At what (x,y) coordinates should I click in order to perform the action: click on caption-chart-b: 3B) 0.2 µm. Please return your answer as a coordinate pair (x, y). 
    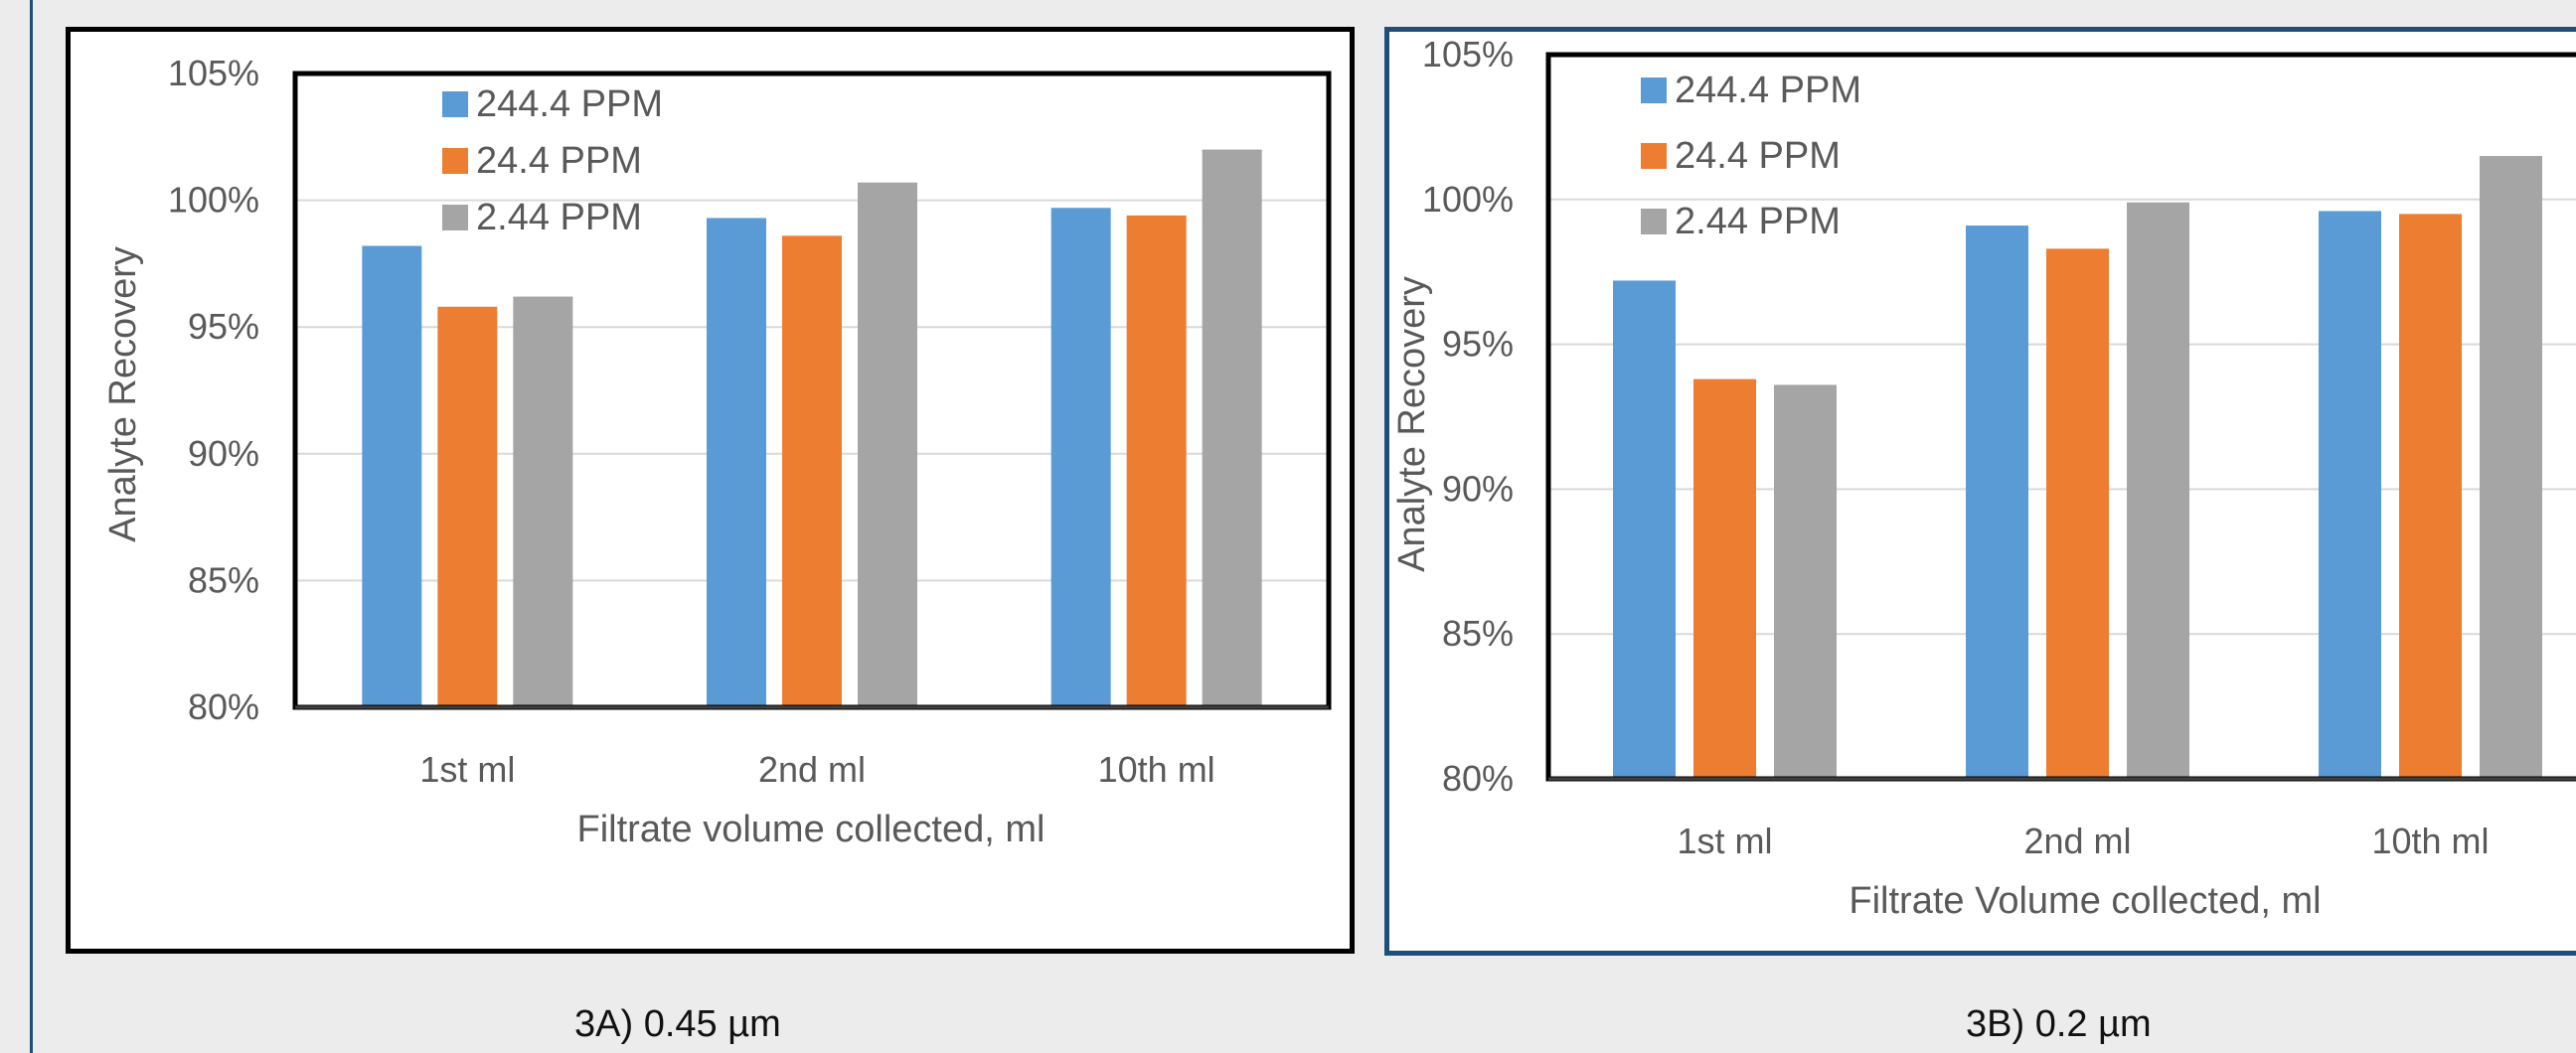
    Looking at the image, I should click on (2059, 1024).